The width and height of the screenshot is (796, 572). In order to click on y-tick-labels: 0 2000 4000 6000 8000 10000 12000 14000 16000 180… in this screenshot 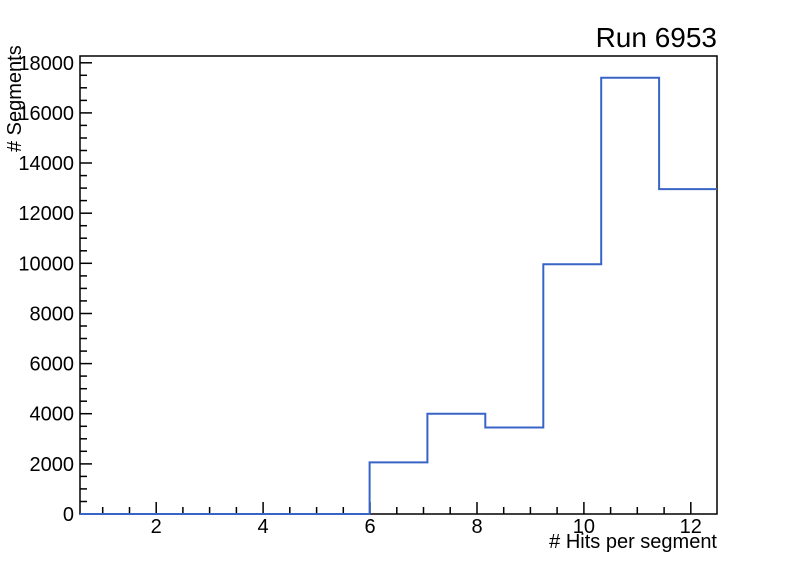, I will do `click(46, 289)`.